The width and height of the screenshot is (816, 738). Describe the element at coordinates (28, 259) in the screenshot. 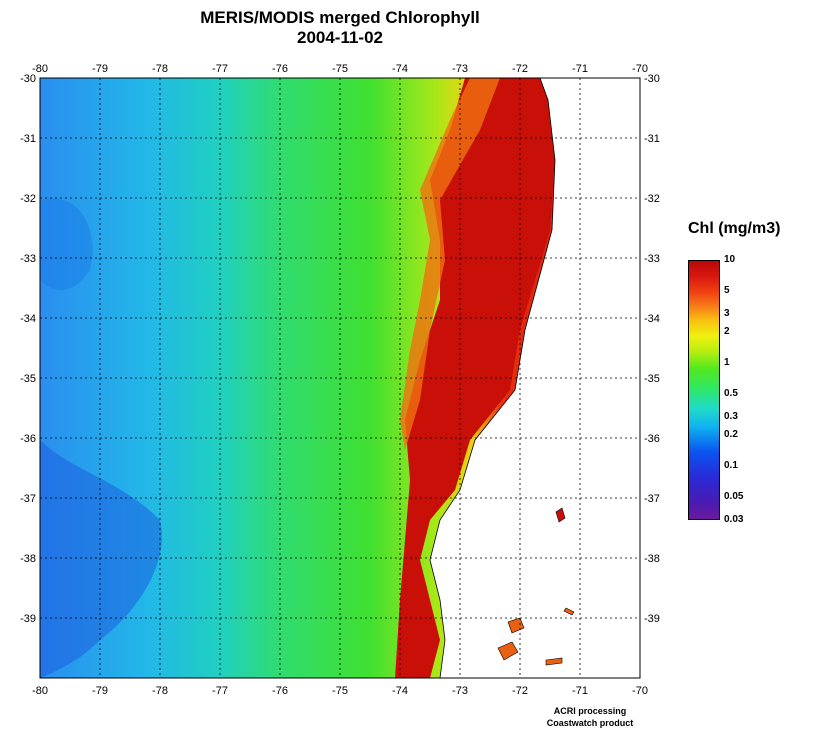

I see `lat-tick-left: -33` at that location.